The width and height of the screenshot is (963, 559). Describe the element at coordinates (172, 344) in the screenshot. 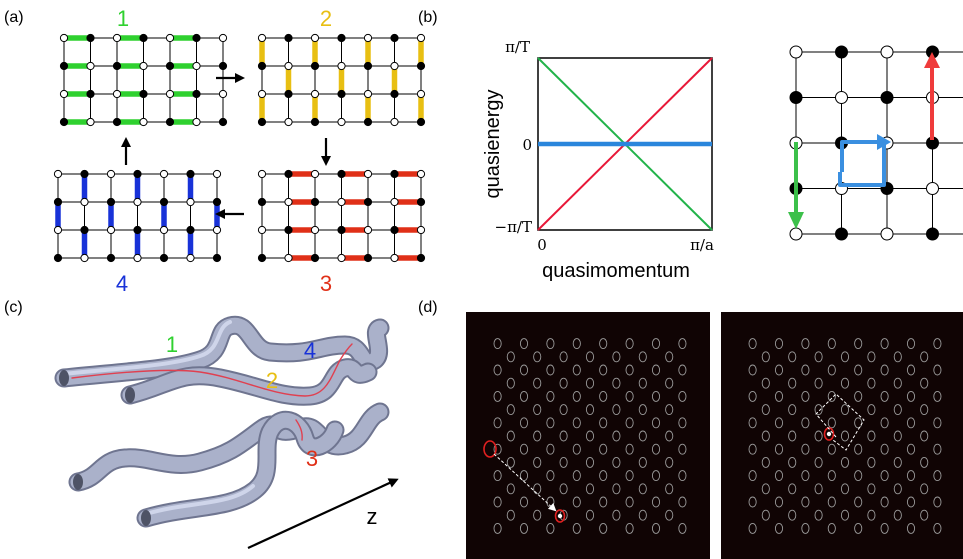

I see `waveguide-label-1: 1` at that location.